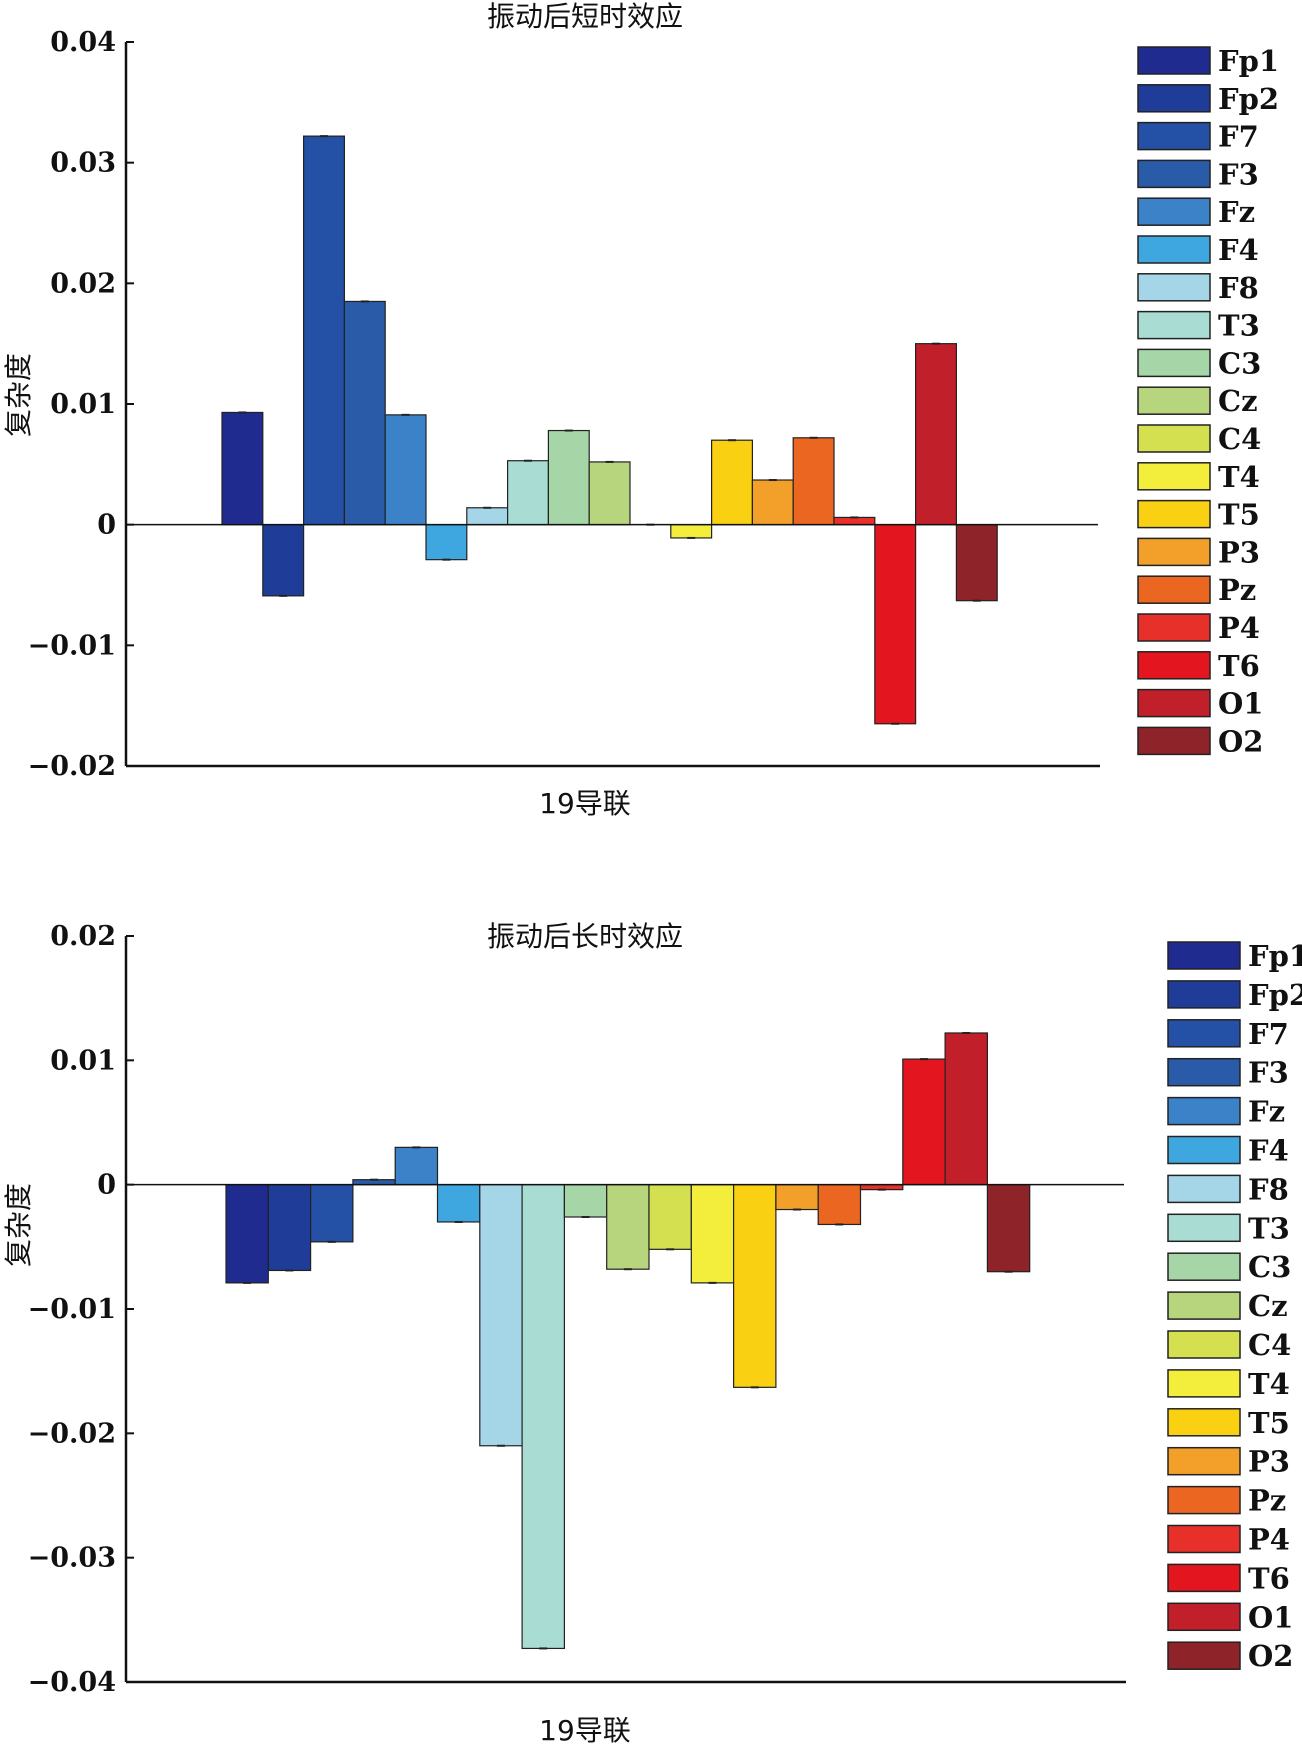 The width and height of the screenshot is (1302, 1745). What do you see at coordinates (405, 470) in the screenshot?
I see `bar-fz` at bounding box center [405, 470].